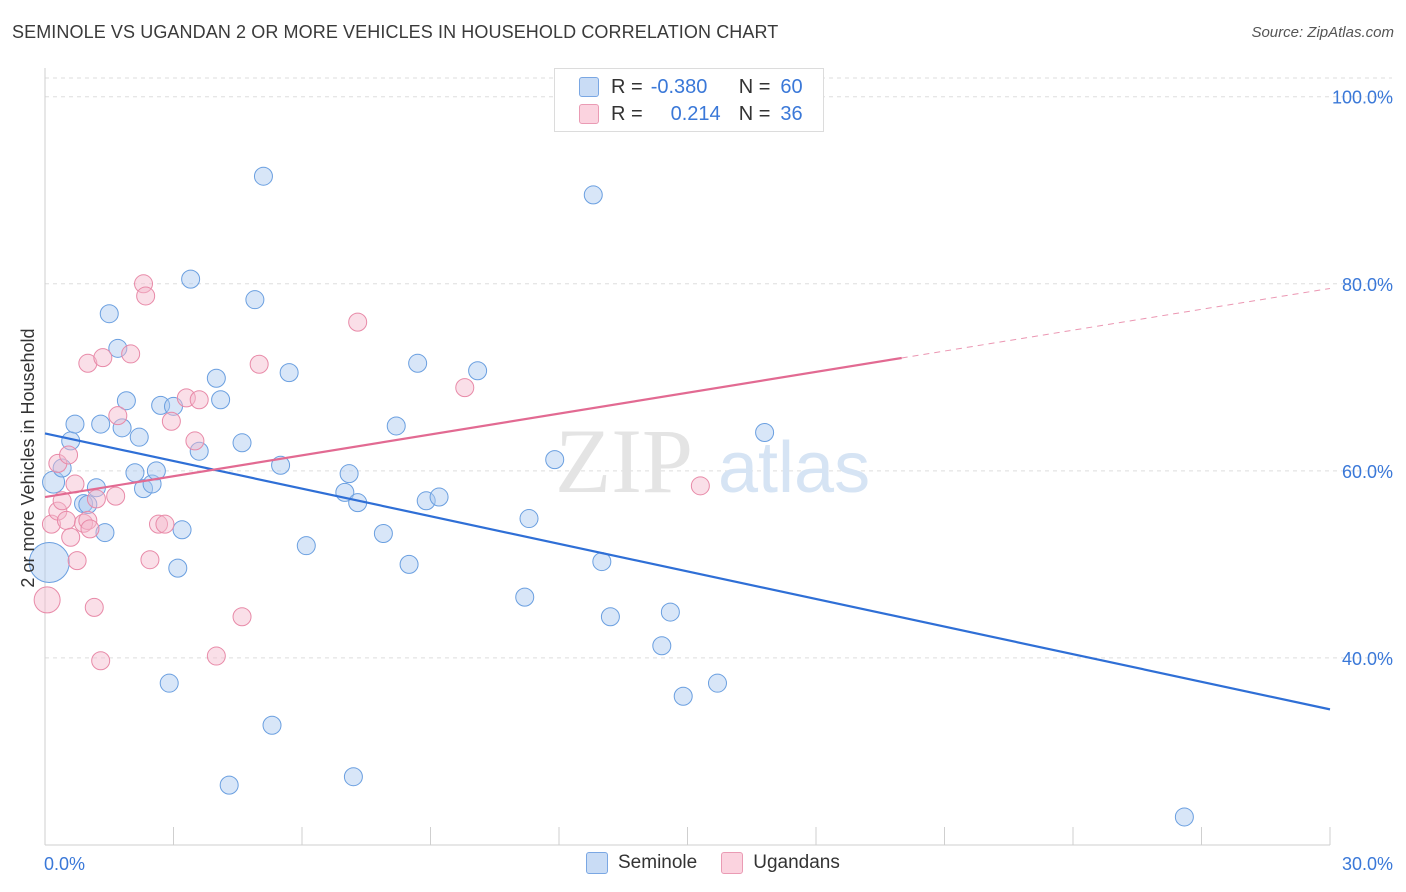 The width and height of the screenshot is (1406, 892). I want to click on y-axis-label: 2 or more Vehicles in Household, so click(28, 457).